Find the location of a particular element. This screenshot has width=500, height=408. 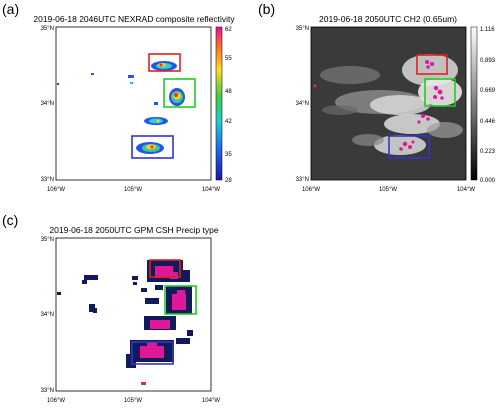

panel-b-precip-dots is located at coordinates (378, 105).